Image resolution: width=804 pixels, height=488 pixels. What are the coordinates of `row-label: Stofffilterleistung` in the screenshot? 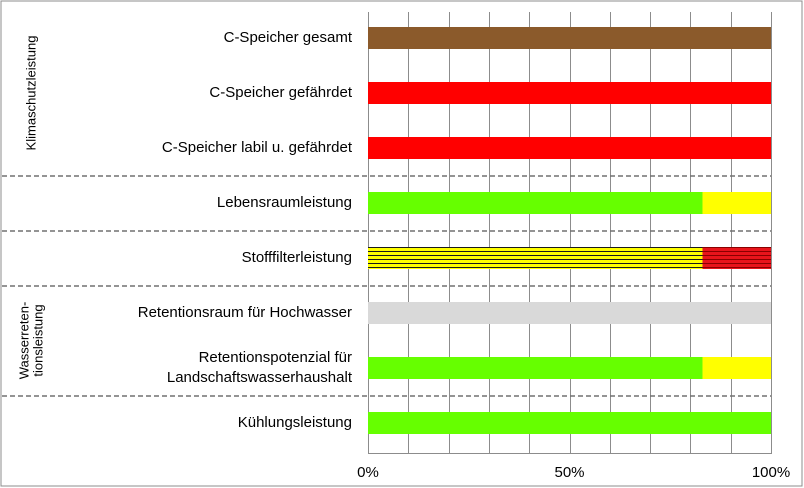 It's located at (297, 257).